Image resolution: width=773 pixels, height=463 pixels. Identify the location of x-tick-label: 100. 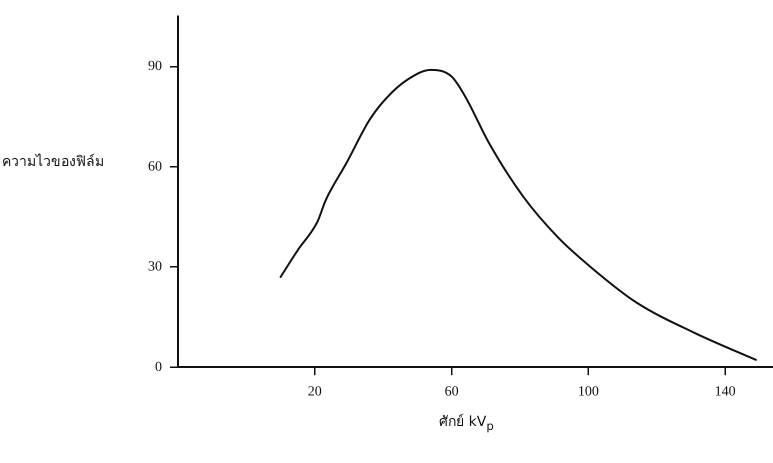
(588, 392).